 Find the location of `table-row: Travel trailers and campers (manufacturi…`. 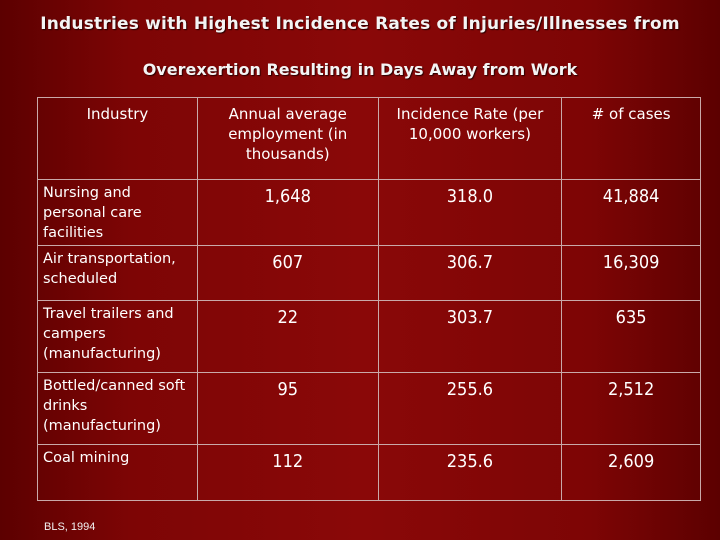

table-row: Travel trailers and campers (manufacturi… is located at coordinates (369, 336).